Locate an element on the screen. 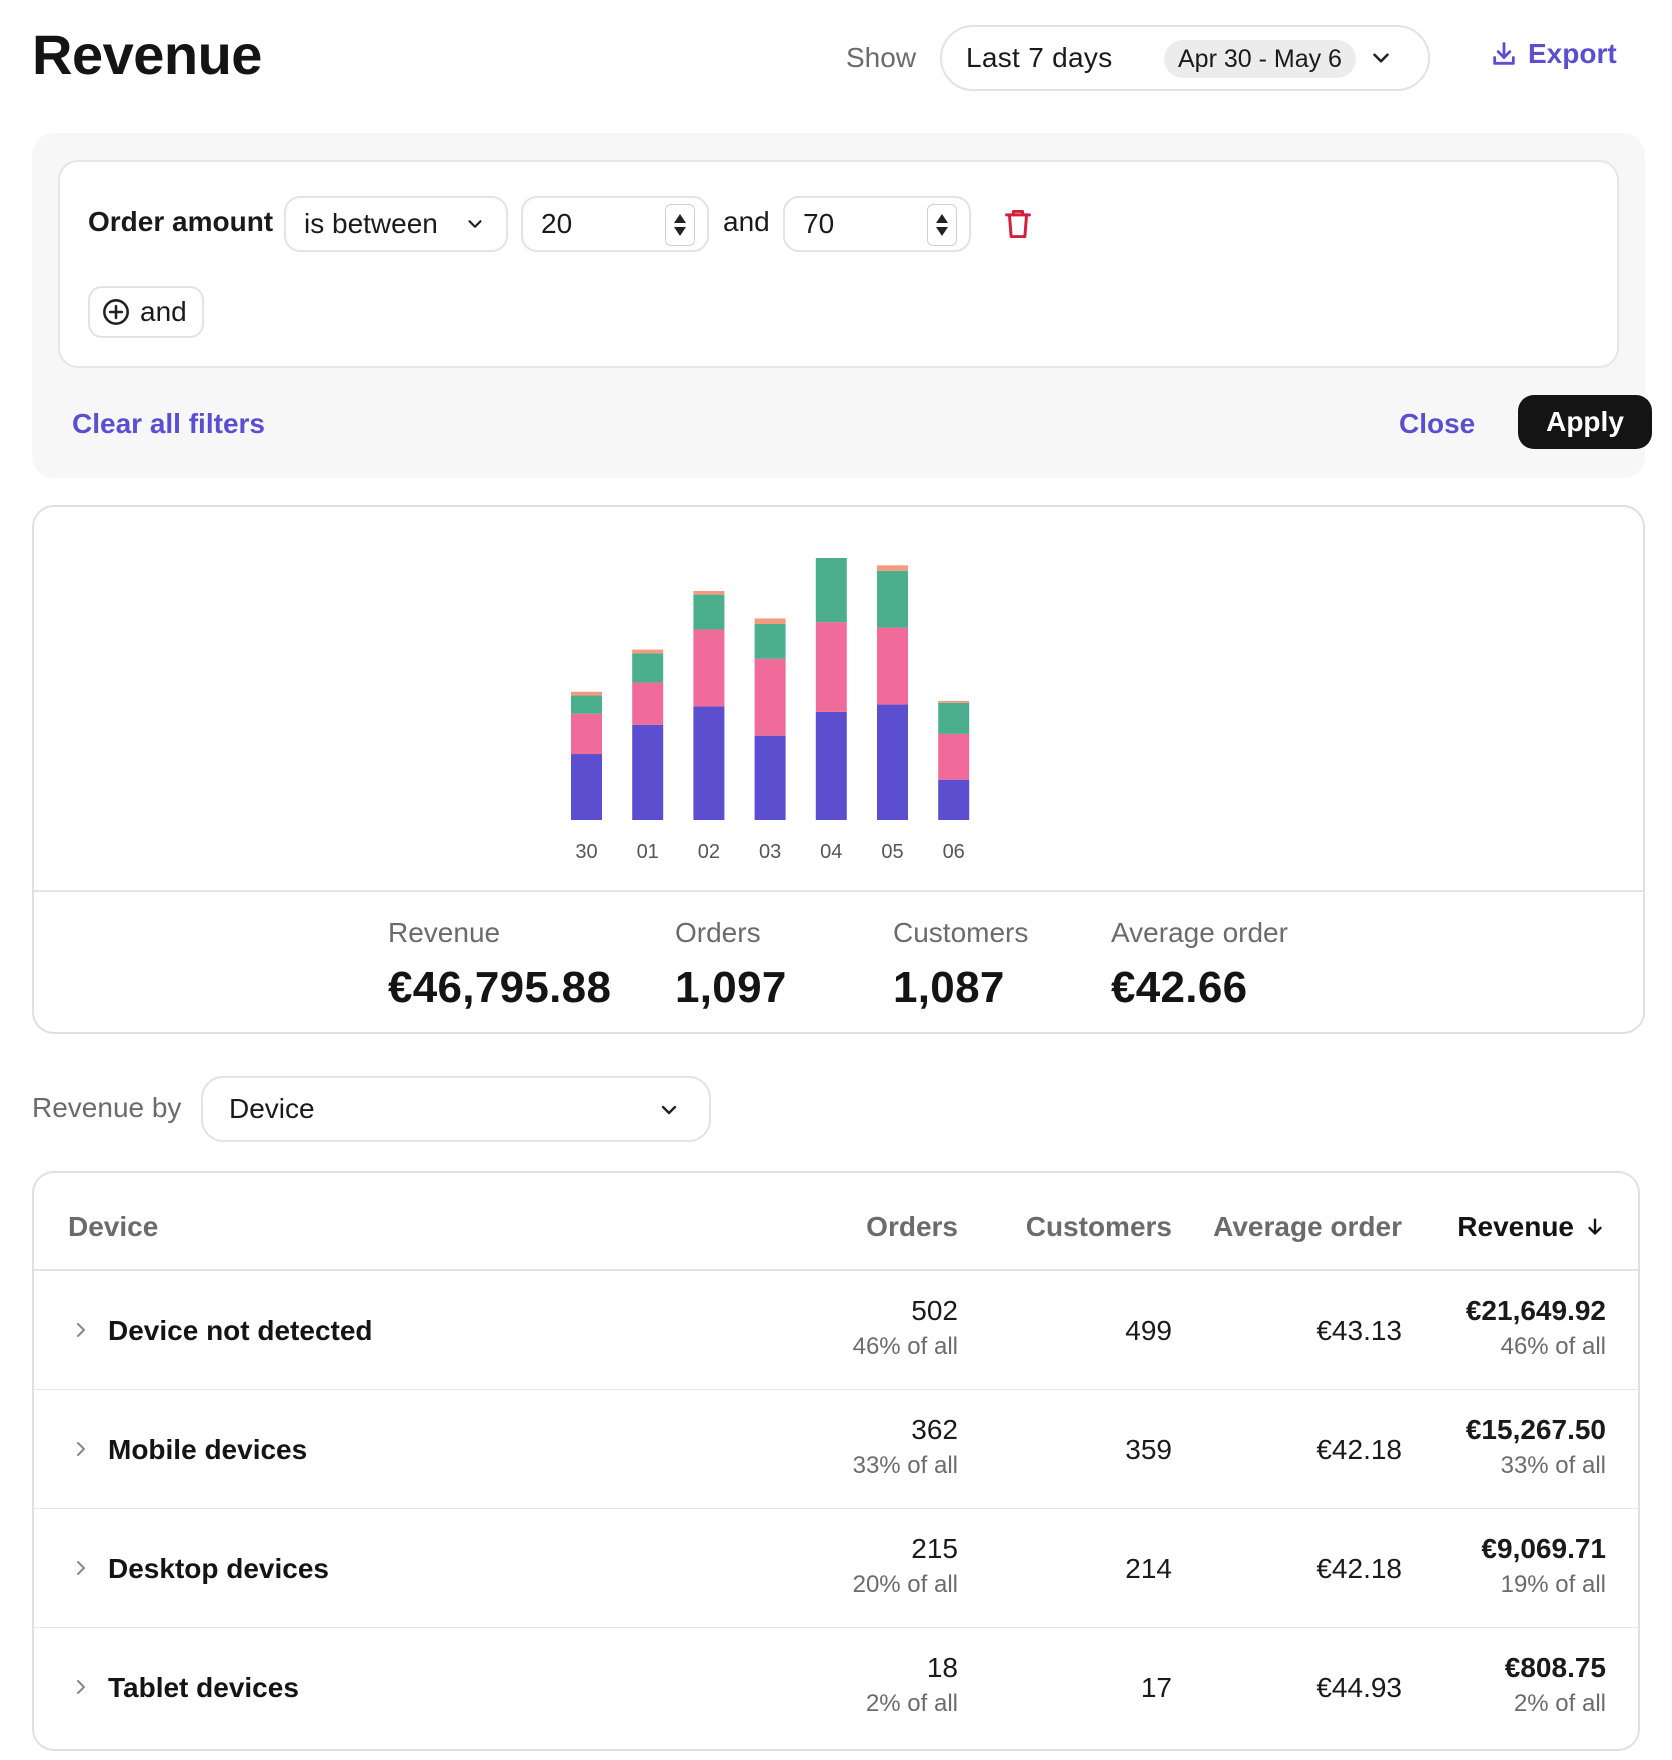  plus-circle-icon is located at coordinates (116, 312).